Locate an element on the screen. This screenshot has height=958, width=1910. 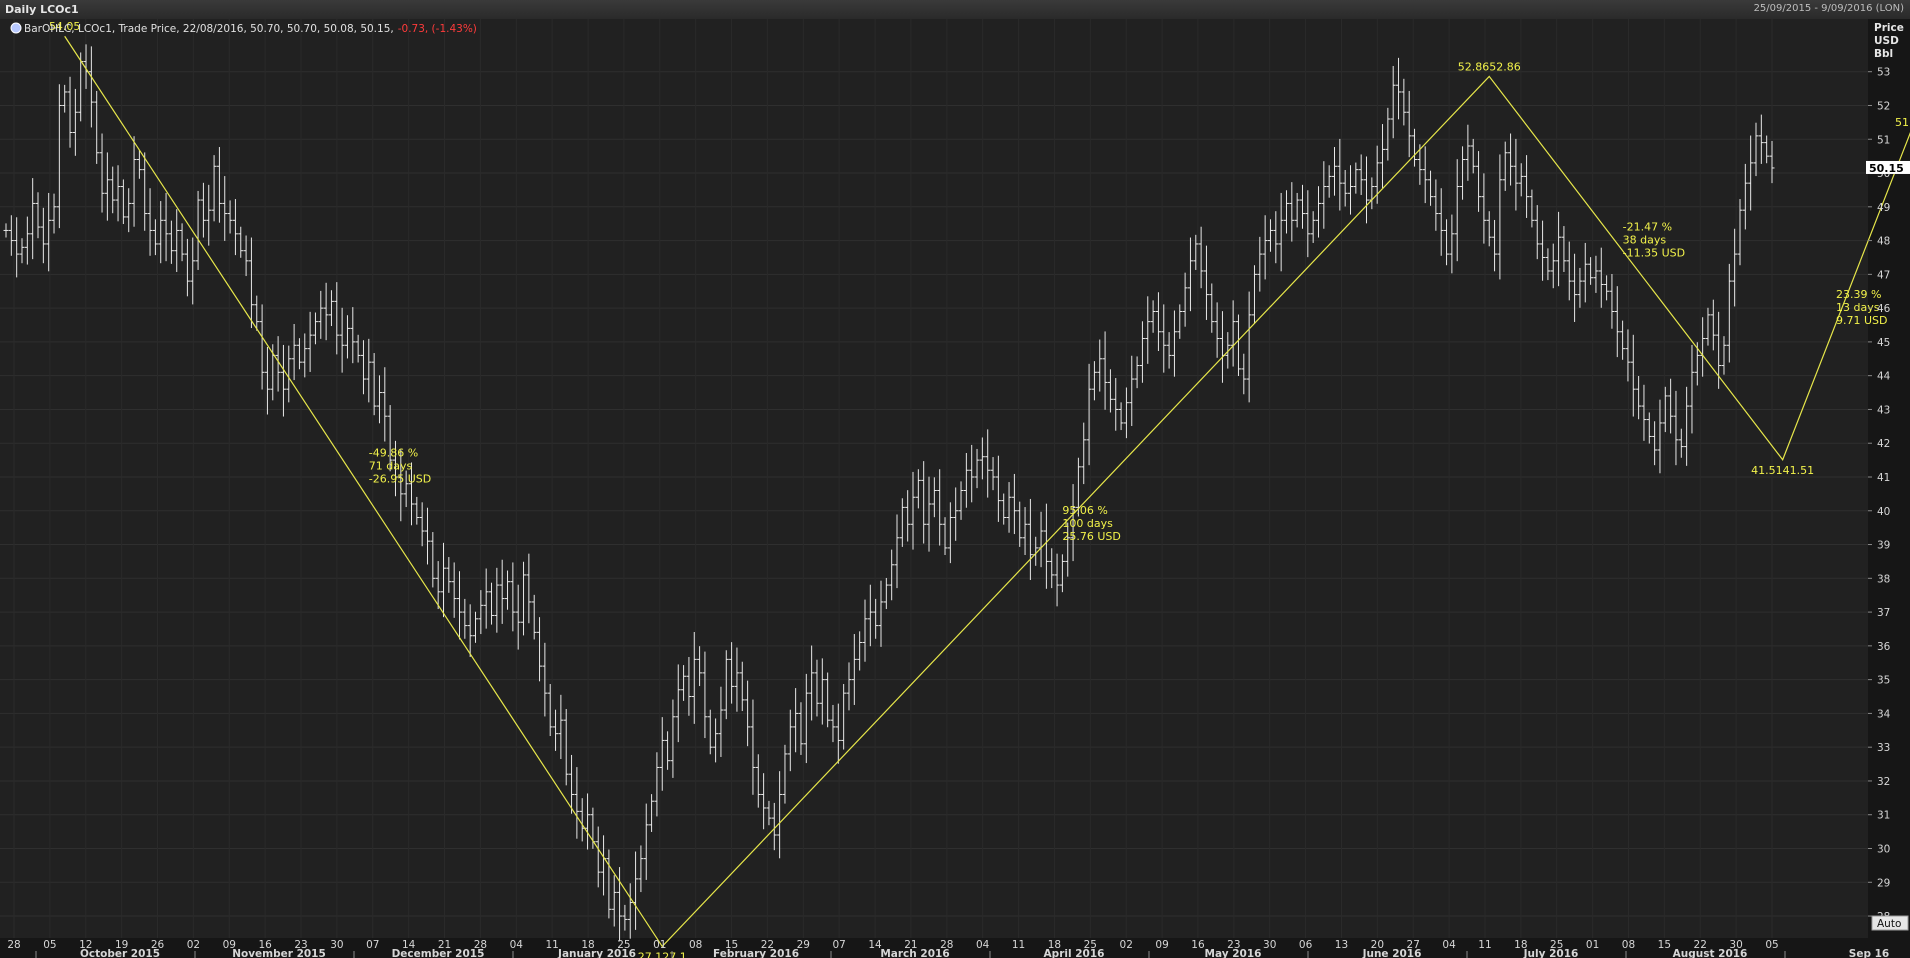
x-tick-label: 27 is located at coordinates (1413, 945).